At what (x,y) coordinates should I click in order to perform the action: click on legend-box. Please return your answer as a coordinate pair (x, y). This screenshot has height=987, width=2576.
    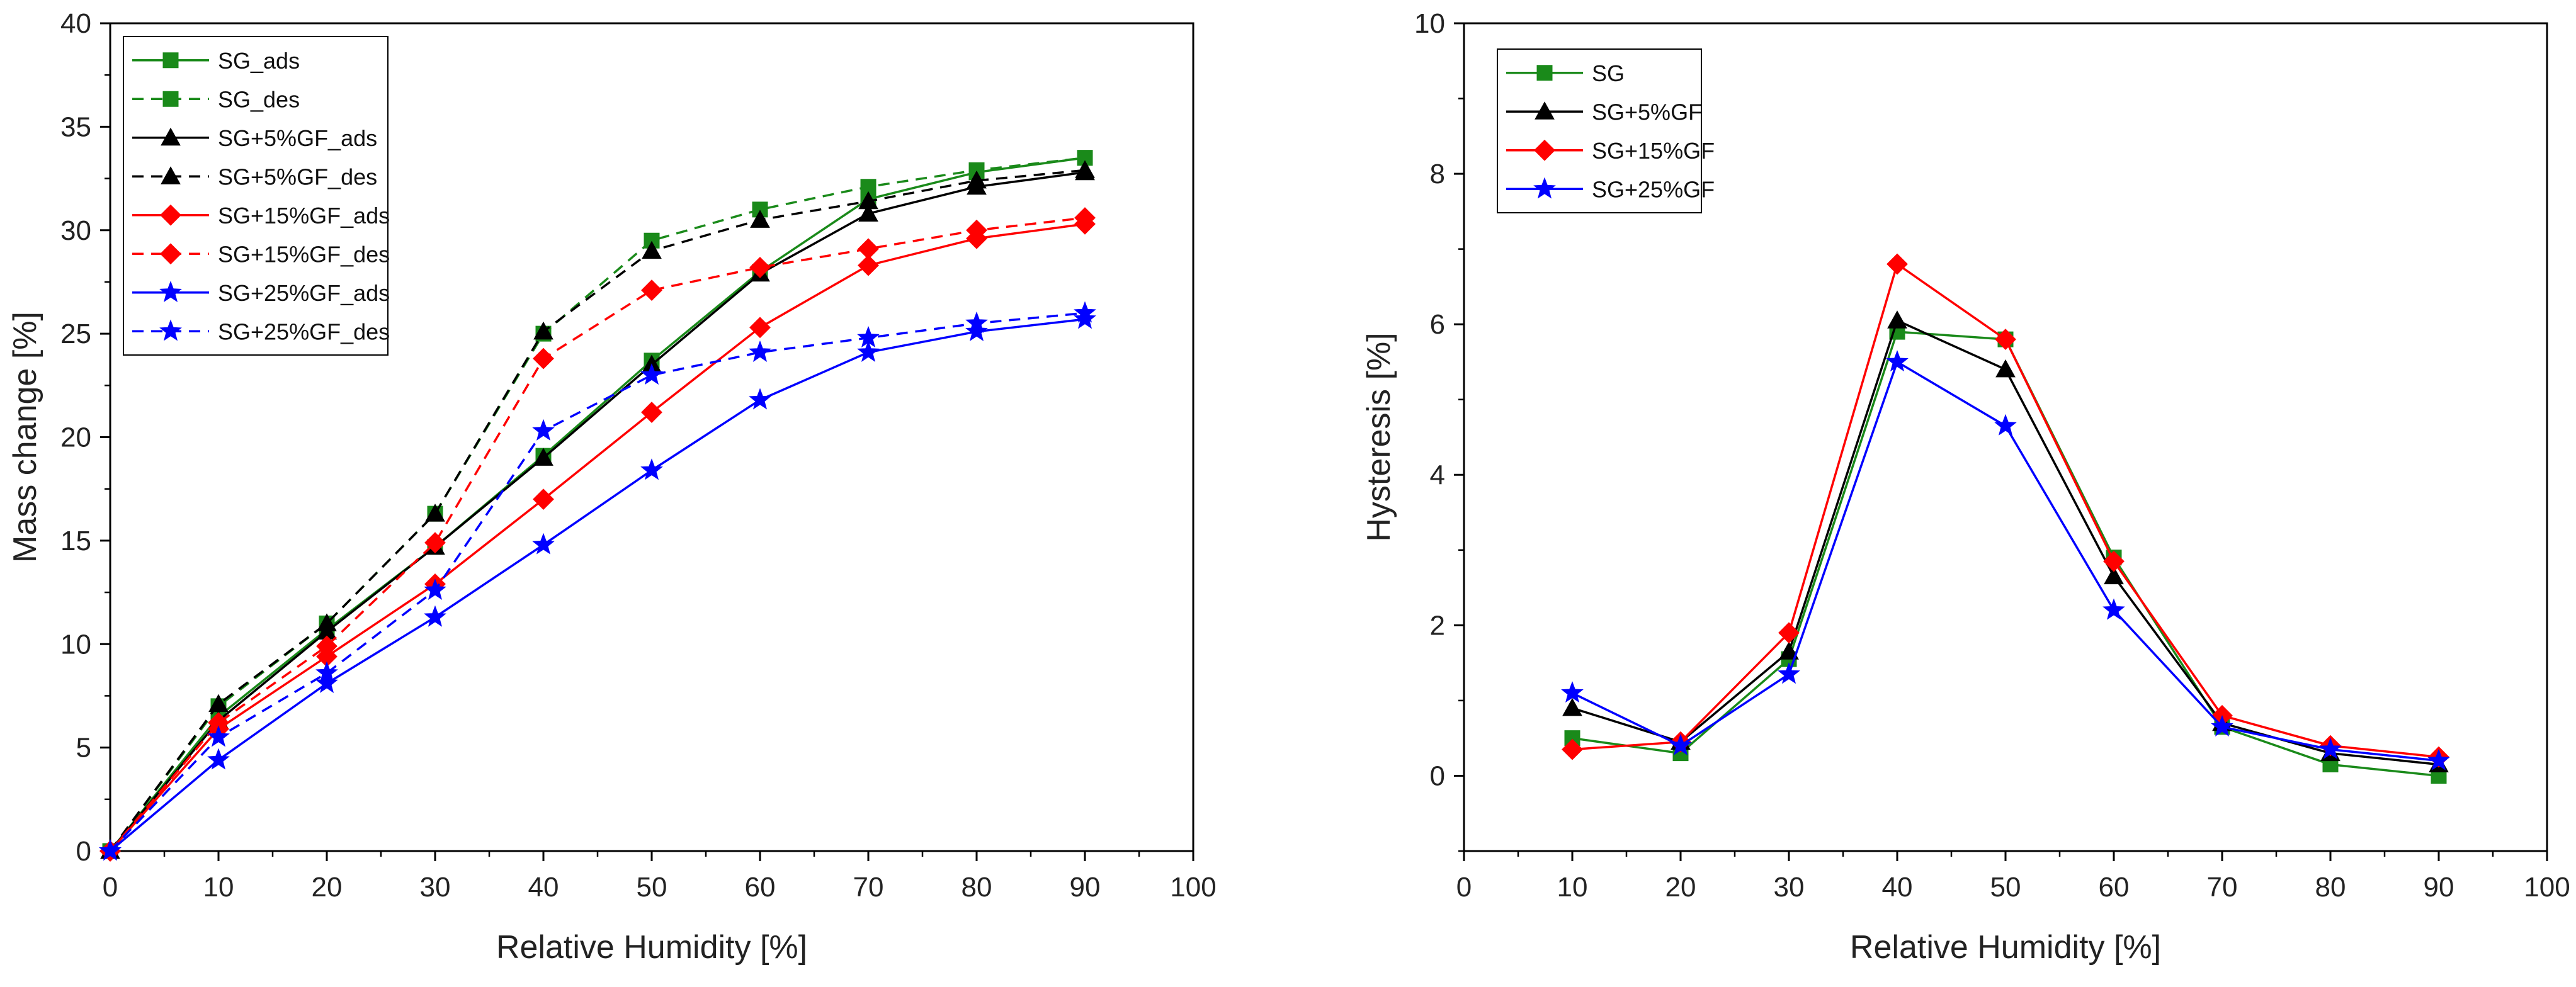
    Looking at the image, I should click on (1599, 130).